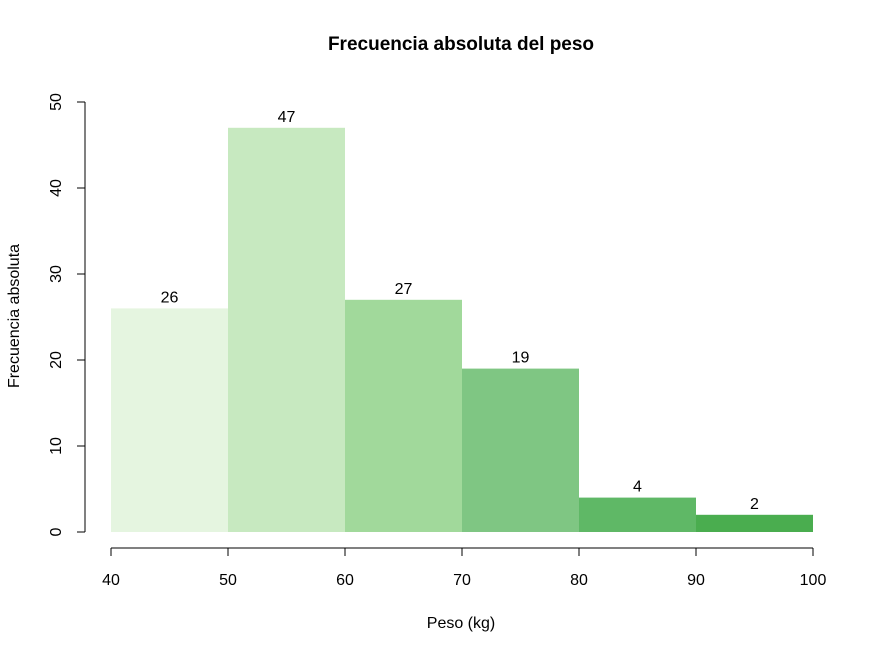 This screenshot has height=654, width=884. I want to click on x-axis: 40 50 60 70 80 90 100, so click(464, 568).